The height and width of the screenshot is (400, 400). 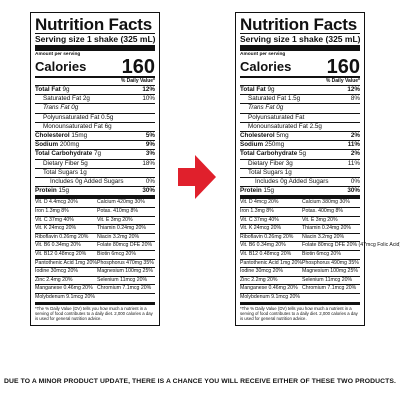 I want to click on nutrient-label: Trans Fat, so click(x=261, y=108).